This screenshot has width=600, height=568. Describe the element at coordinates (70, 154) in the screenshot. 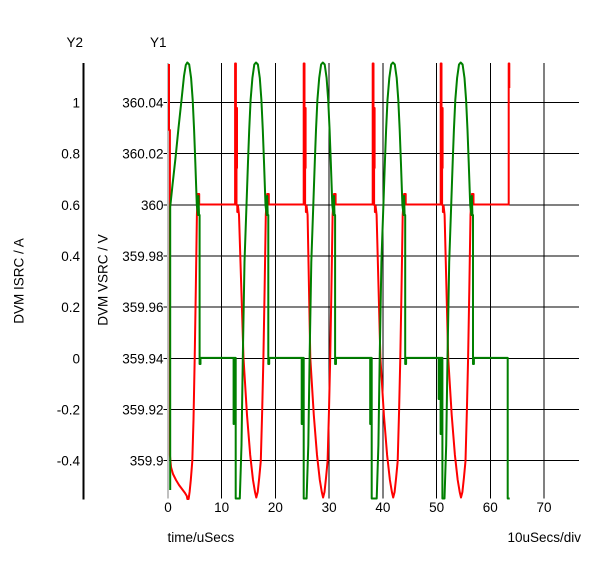

I see `svg-text: 0.8` at that location.